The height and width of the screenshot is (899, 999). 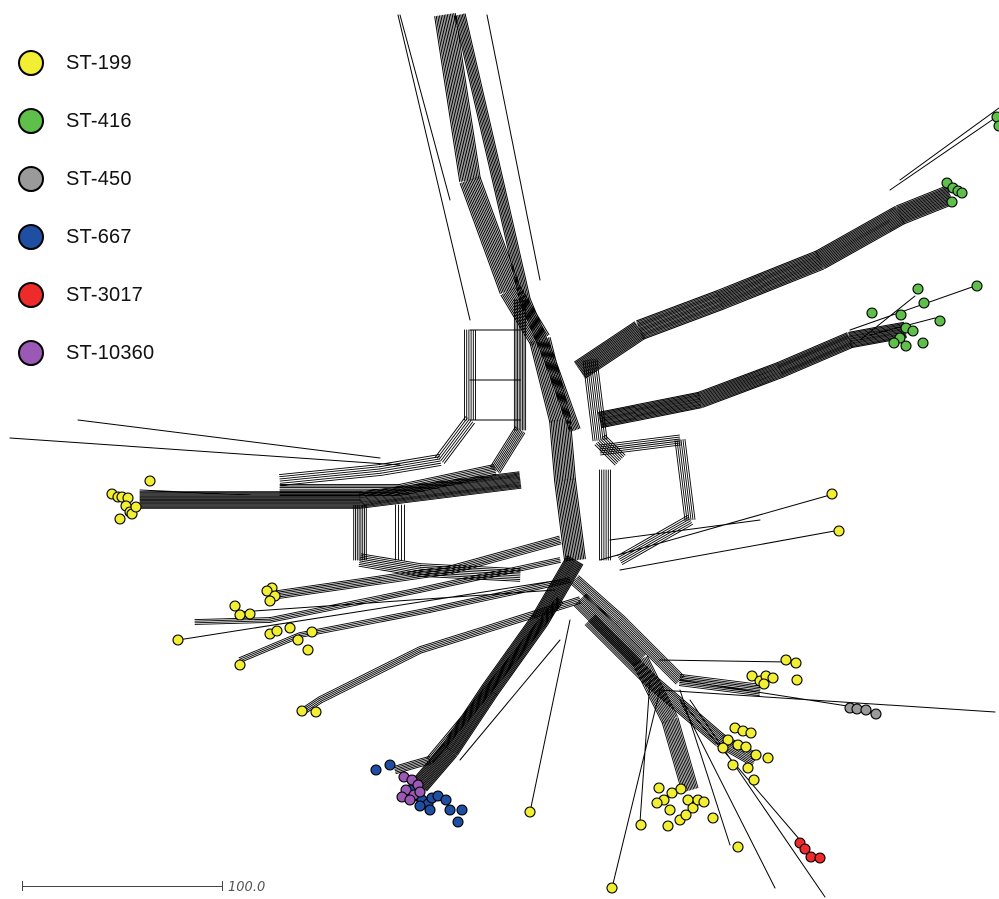 What do you see at coordinates (247, 887) in the screenshot?
I see `scale-bar-label: 100.0` at bounding box center [247, 887].